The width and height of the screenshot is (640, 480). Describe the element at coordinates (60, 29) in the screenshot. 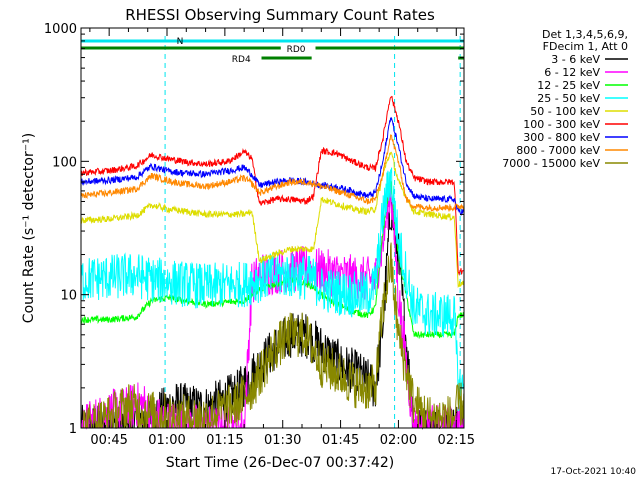

I see `y-tick-label-3: 1000` at that location.